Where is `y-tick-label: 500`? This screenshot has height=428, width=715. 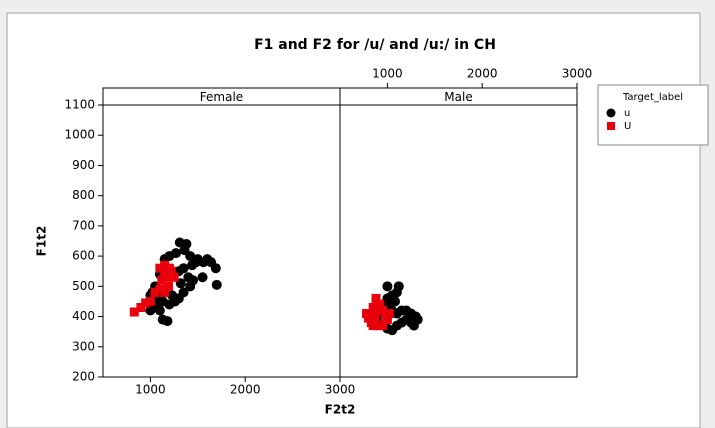
y-tick-label: 500 is located at coordinates (83, 286).